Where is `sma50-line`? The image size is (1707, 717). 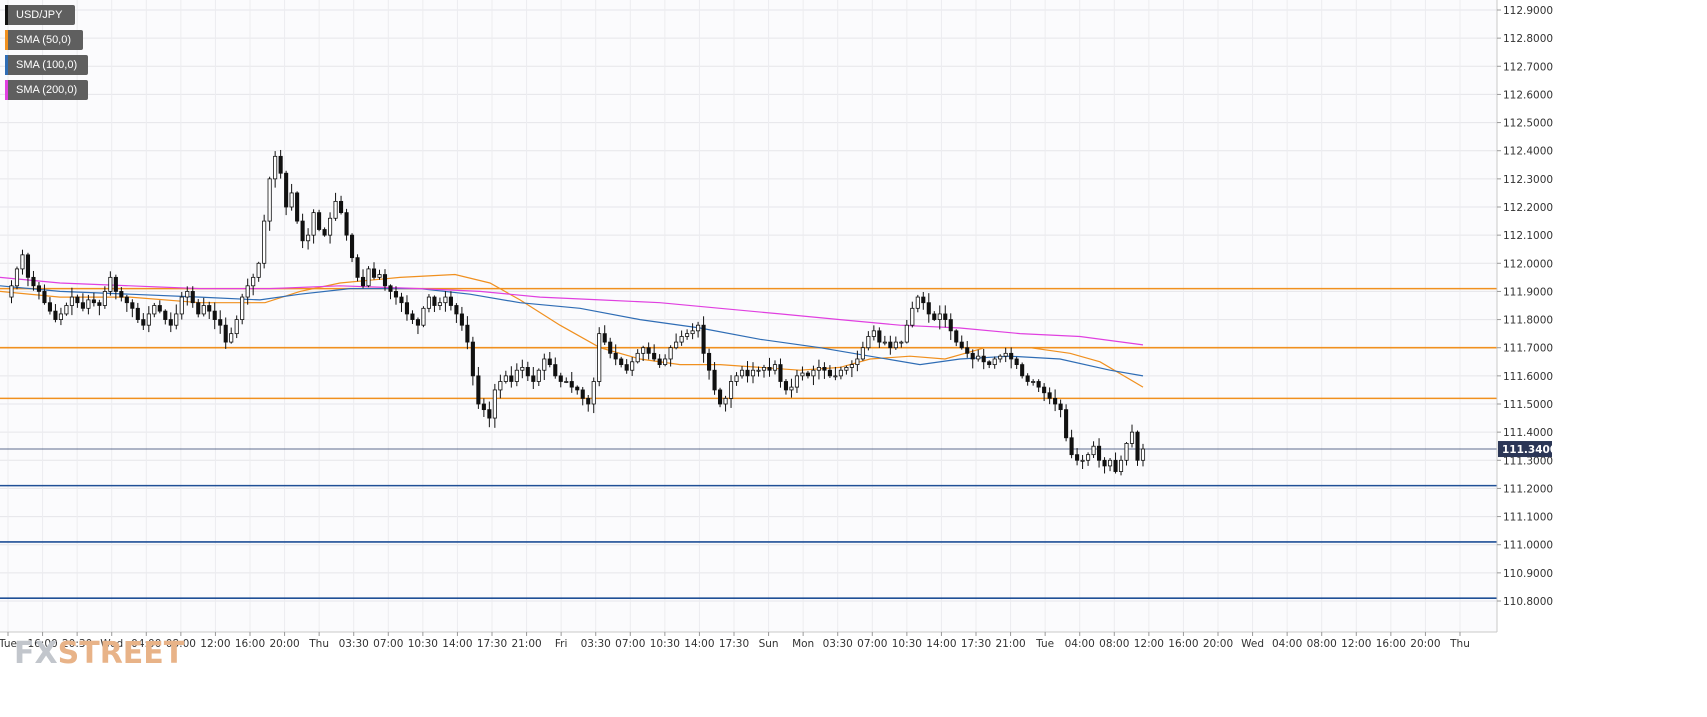
sma50-line is located at coordinates (572, 330).